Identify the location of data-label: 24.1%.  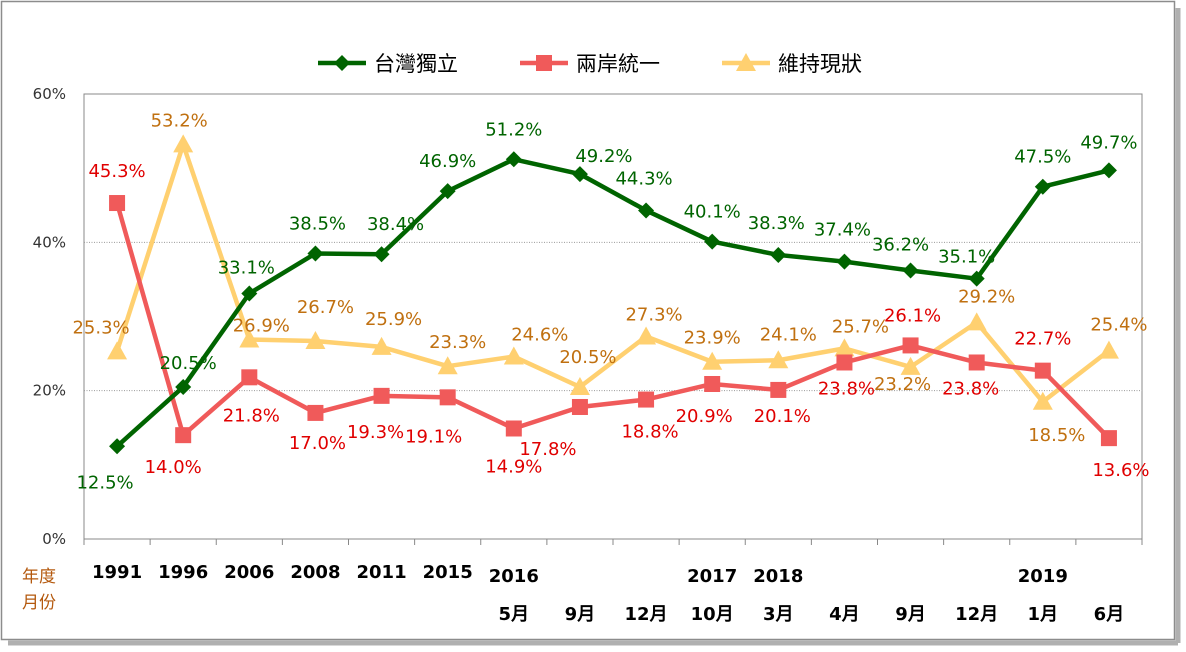
(788, 334).